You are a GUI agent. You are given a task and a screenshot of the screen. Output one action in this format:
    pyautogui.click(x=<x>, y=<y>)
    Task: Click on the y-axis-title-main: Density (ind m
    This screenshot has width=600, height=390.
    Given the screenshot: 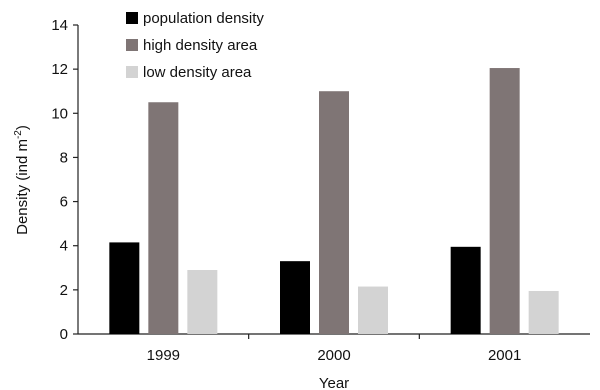 What is the action you would take?
    pyautogui.click(x=22, y=187)
    